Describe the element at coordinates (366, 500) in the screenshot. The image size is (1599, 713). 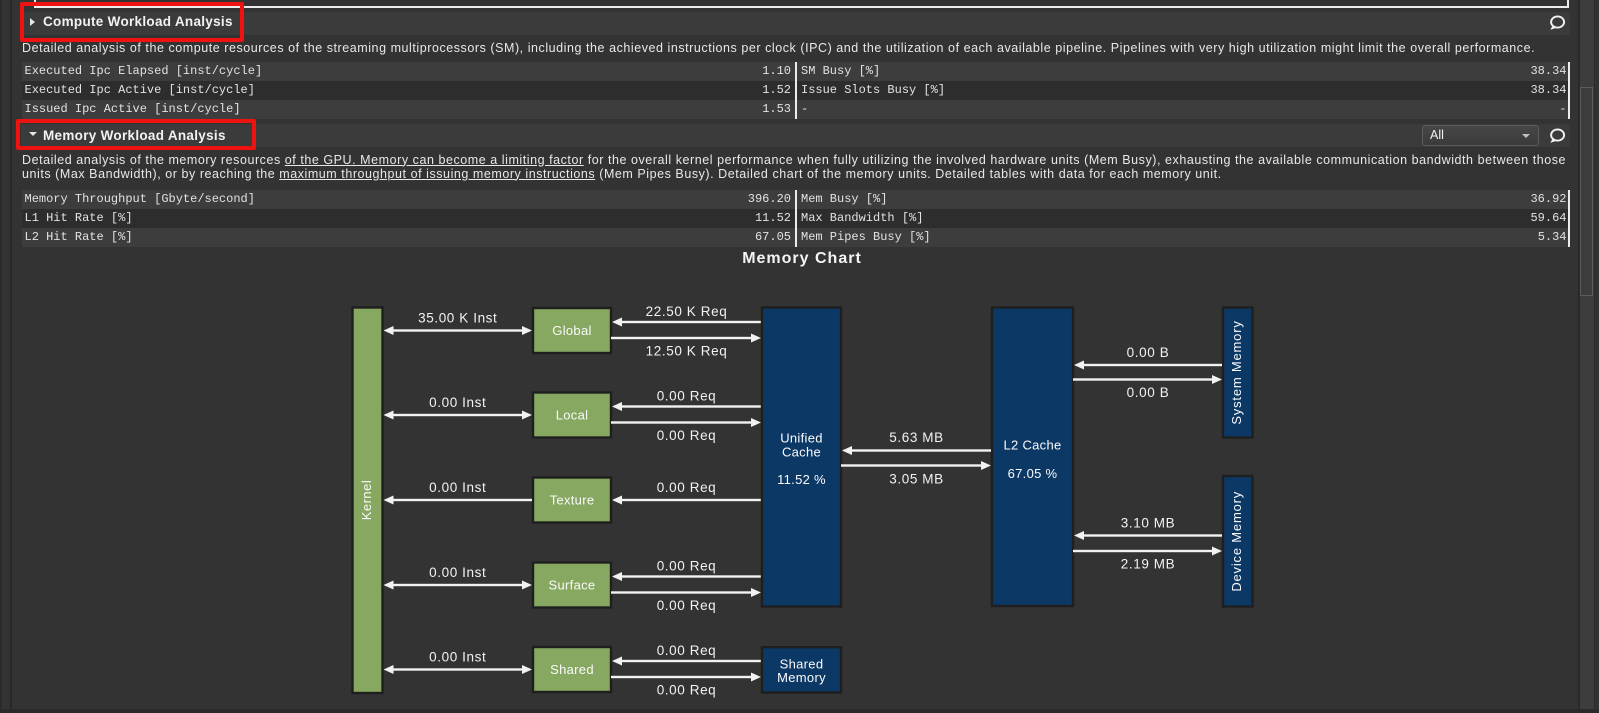
I see `svg-text: Kernel` at that location.